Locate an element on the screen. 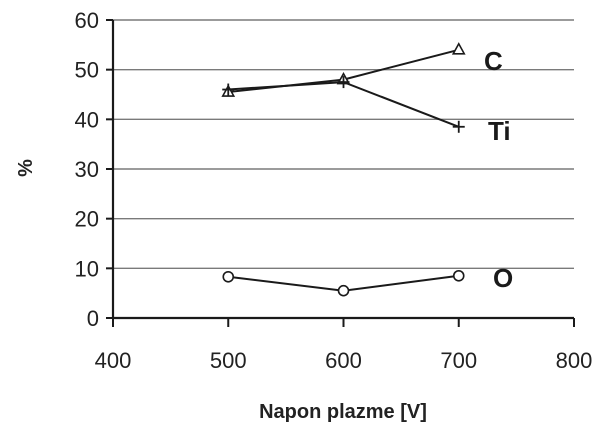  series-label-ti: Ti is located at coordinates (499, 131).